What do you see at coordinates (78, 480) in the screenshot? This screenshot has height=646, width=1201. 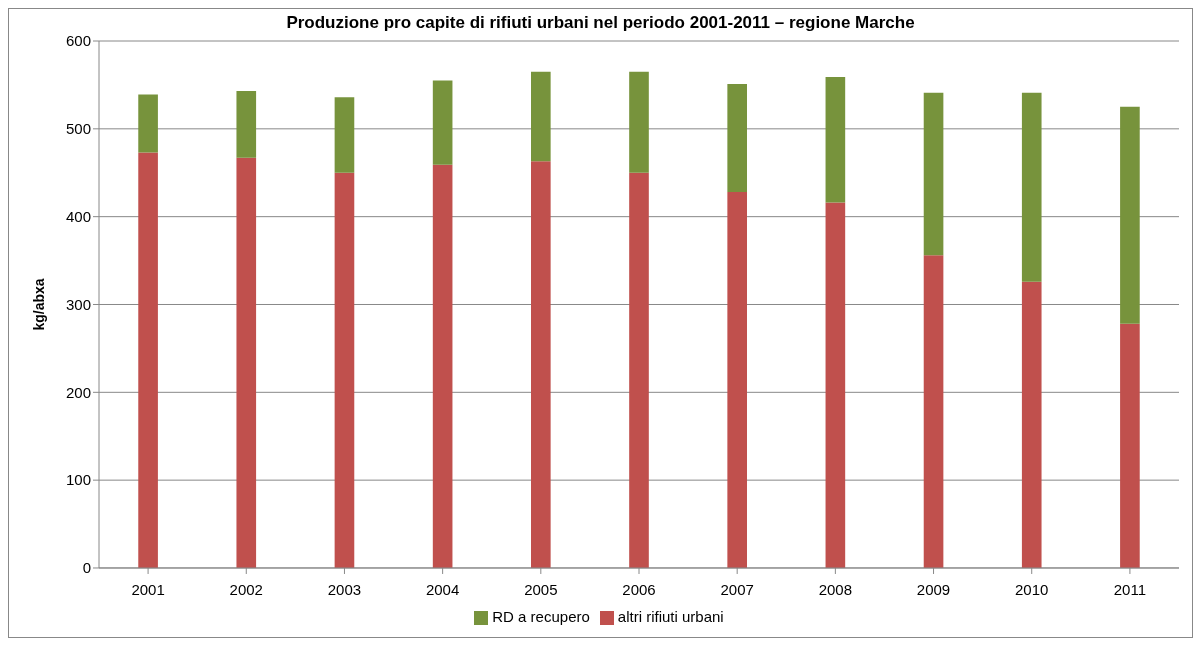 I see `y-tick-label: 100` at bounding box center [78, 480].